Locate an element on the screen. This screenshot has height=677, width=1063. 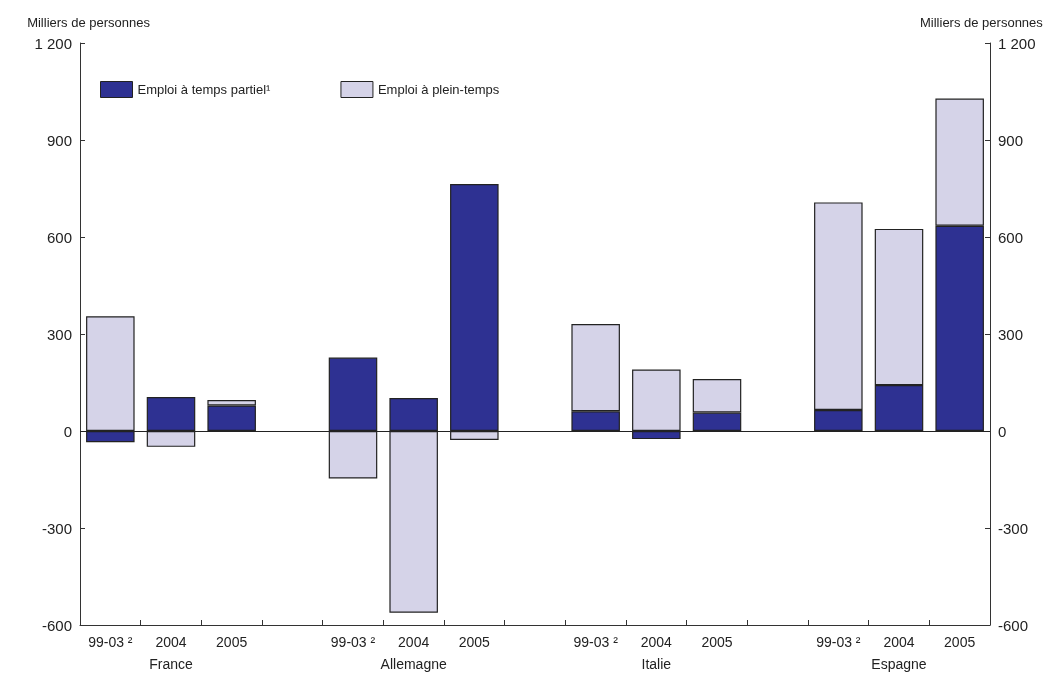
y2-tick-label: -600 is located at coordinates (1013, 625).